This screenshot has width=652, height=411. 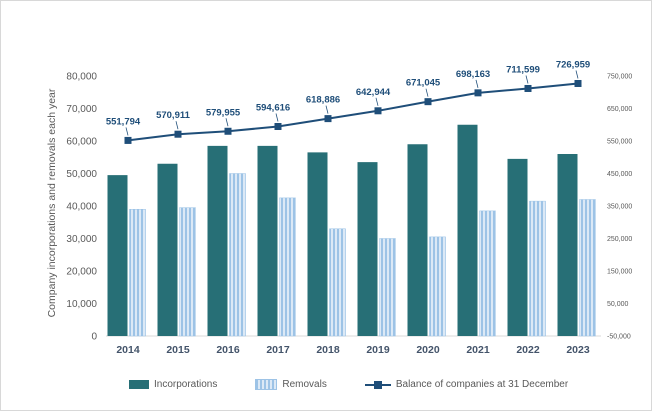 I want to click on balance-marker-2021, so click(x=478, y=93).